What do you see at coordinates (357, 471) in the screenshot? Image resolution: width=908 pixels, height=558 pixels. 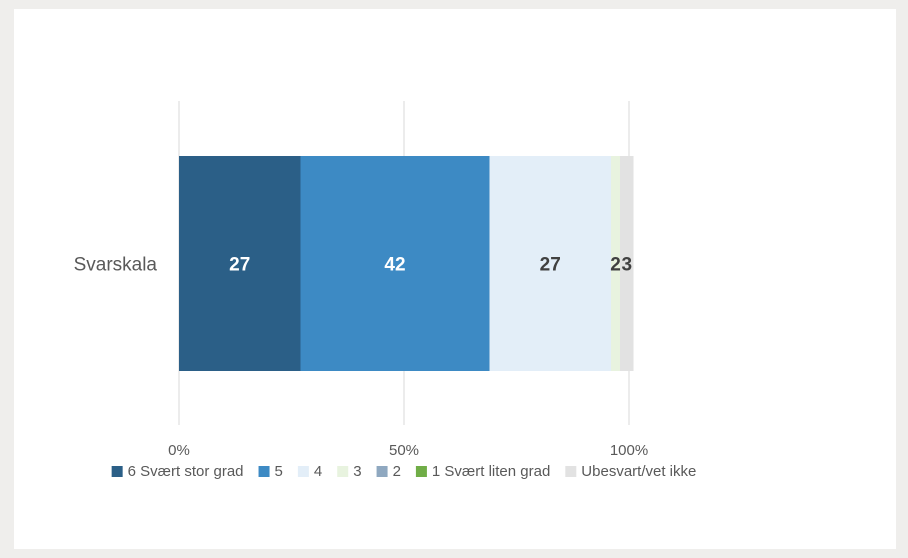 I see `legend-label: 3` at bounding box center [357, 471].